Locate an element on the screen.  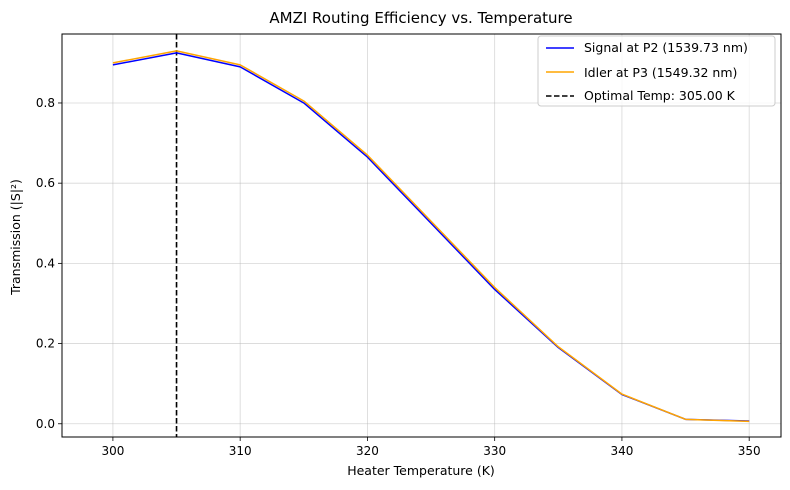
y-tick-label: 0.6 is located at coordinates (45, 183).